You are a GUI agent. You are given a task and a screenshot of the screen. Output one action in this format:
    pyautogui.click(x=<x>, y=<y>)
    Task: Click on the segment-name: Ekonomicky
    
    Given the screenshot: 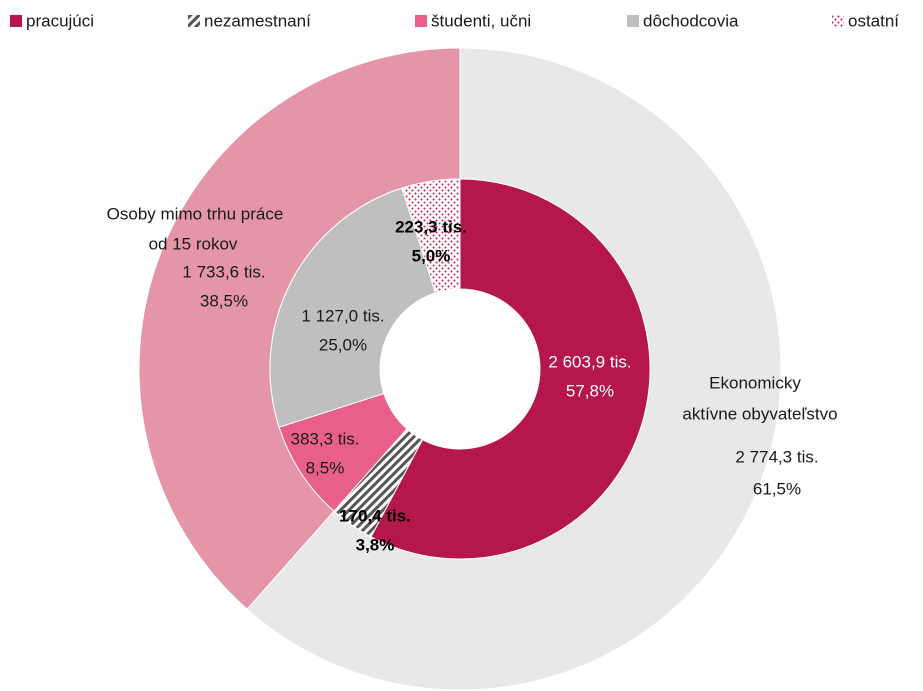 What is the action you would take?
    pyautogui.click(x=755, y=382)
    